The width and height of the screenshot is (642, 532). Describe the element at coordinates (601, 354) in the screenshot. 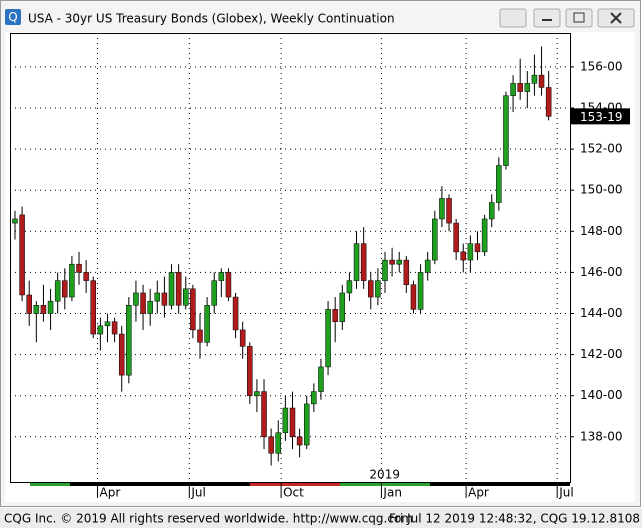

I see `y-tick-label: 142-00` at that location.